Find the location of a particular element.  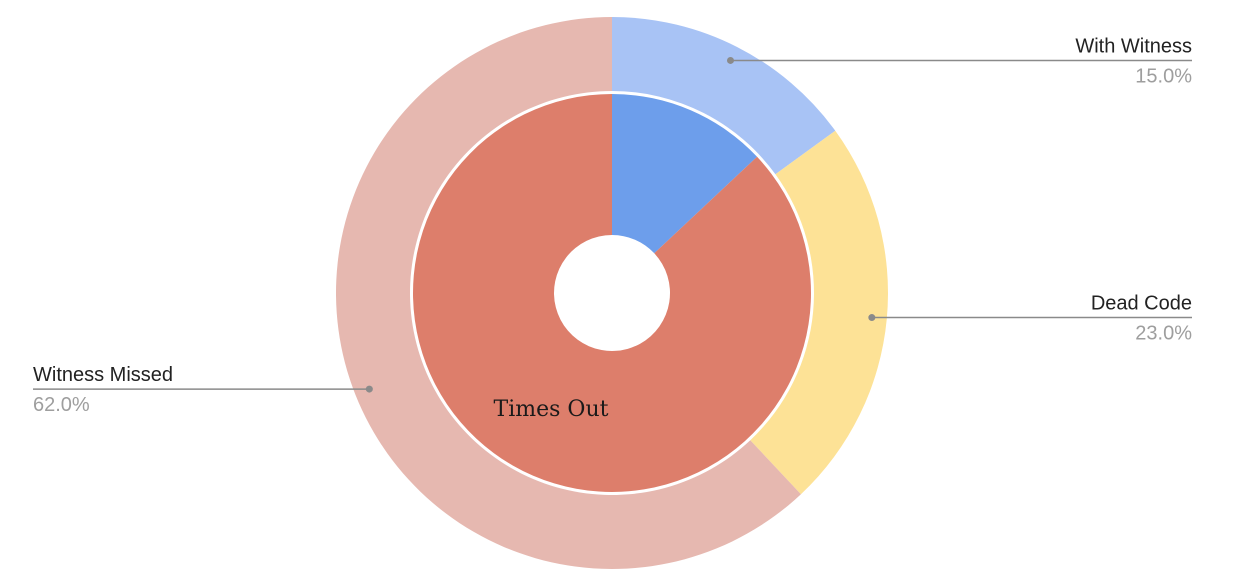

slice-label-with-witness: With Witness is located at coordinates (1133, 46).